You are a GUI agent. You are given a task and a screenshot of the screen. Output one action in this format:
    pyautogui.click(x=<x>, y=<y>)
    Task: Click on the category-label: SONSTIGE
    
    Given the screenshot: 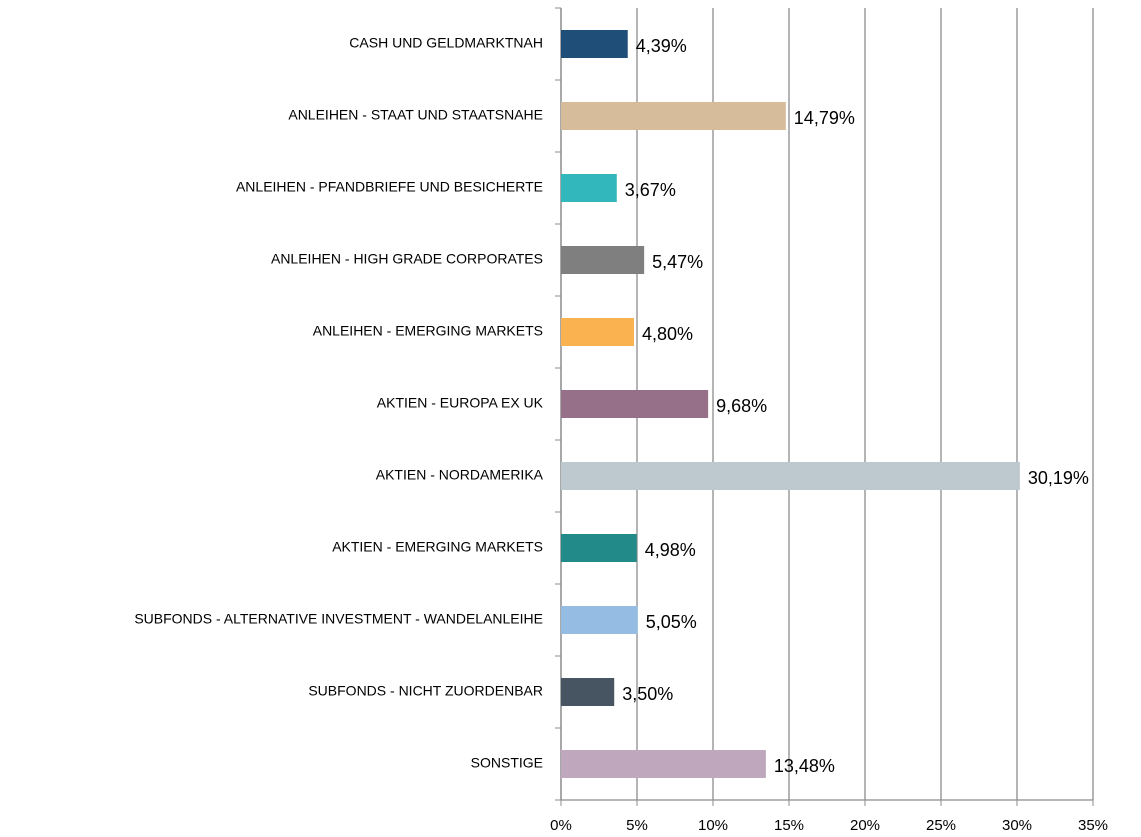 What is the action you would take?
    pyautogui.click(x=507, y=763)
    